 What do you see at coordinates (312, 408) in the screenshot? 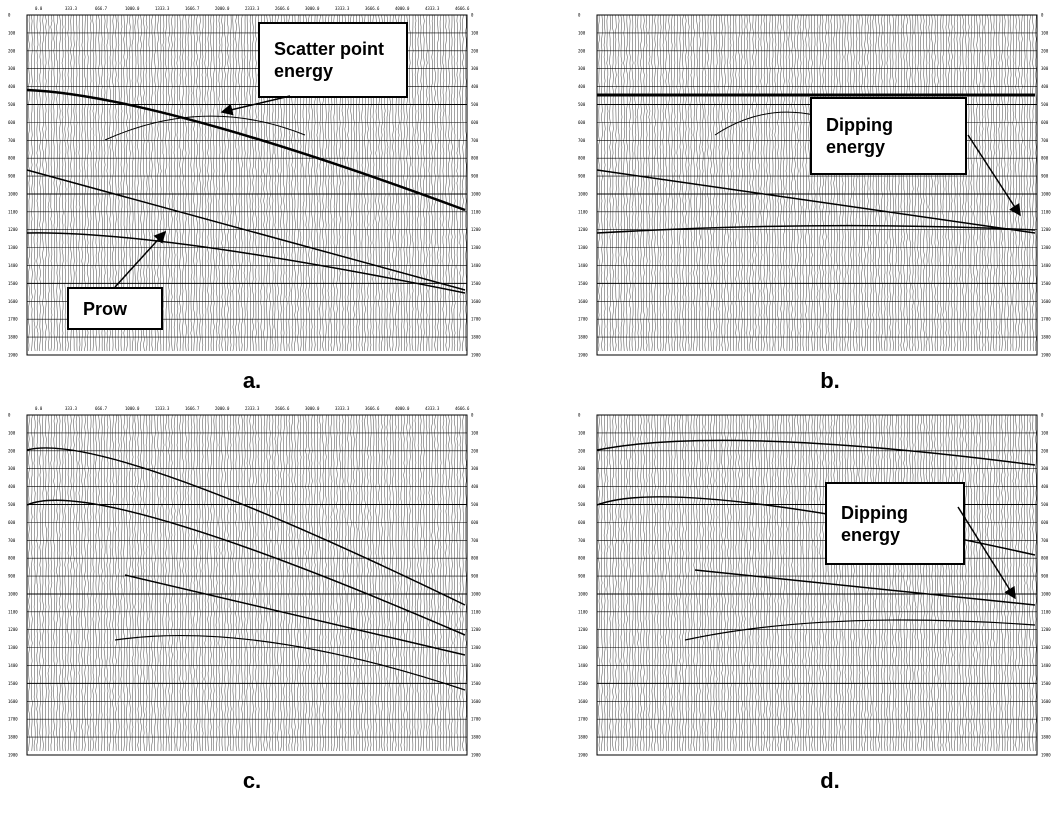
I see `offset-label: 3000.0` at bounding box center [312, 408].